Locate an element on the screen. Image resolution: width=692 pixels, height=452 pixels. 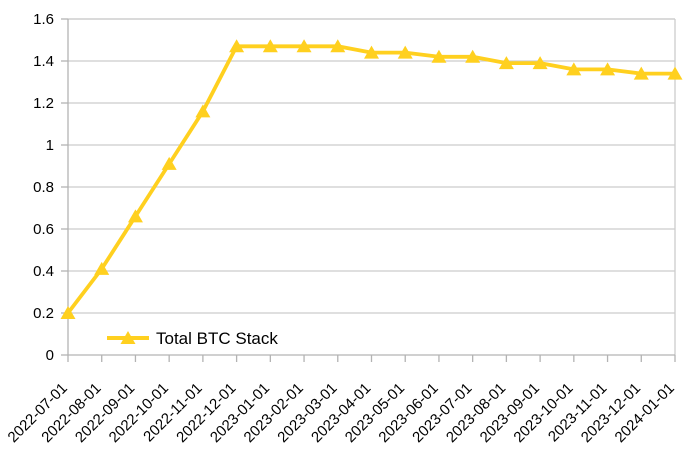
y-axis-tick-label: 0.6 is located at coordinates (43, 229).